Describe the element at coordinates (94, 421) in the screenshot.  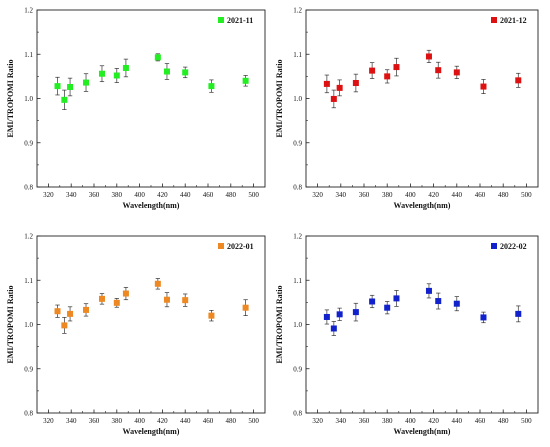
I see `x-tick-label: 360` at that location.